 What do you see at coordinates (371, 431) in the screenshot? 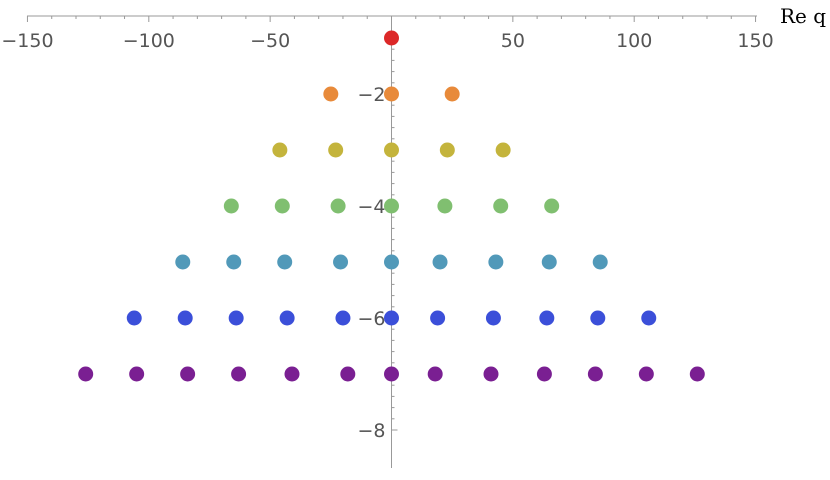
I see `y-tick-label: −8` at bounding box center [371, 431].